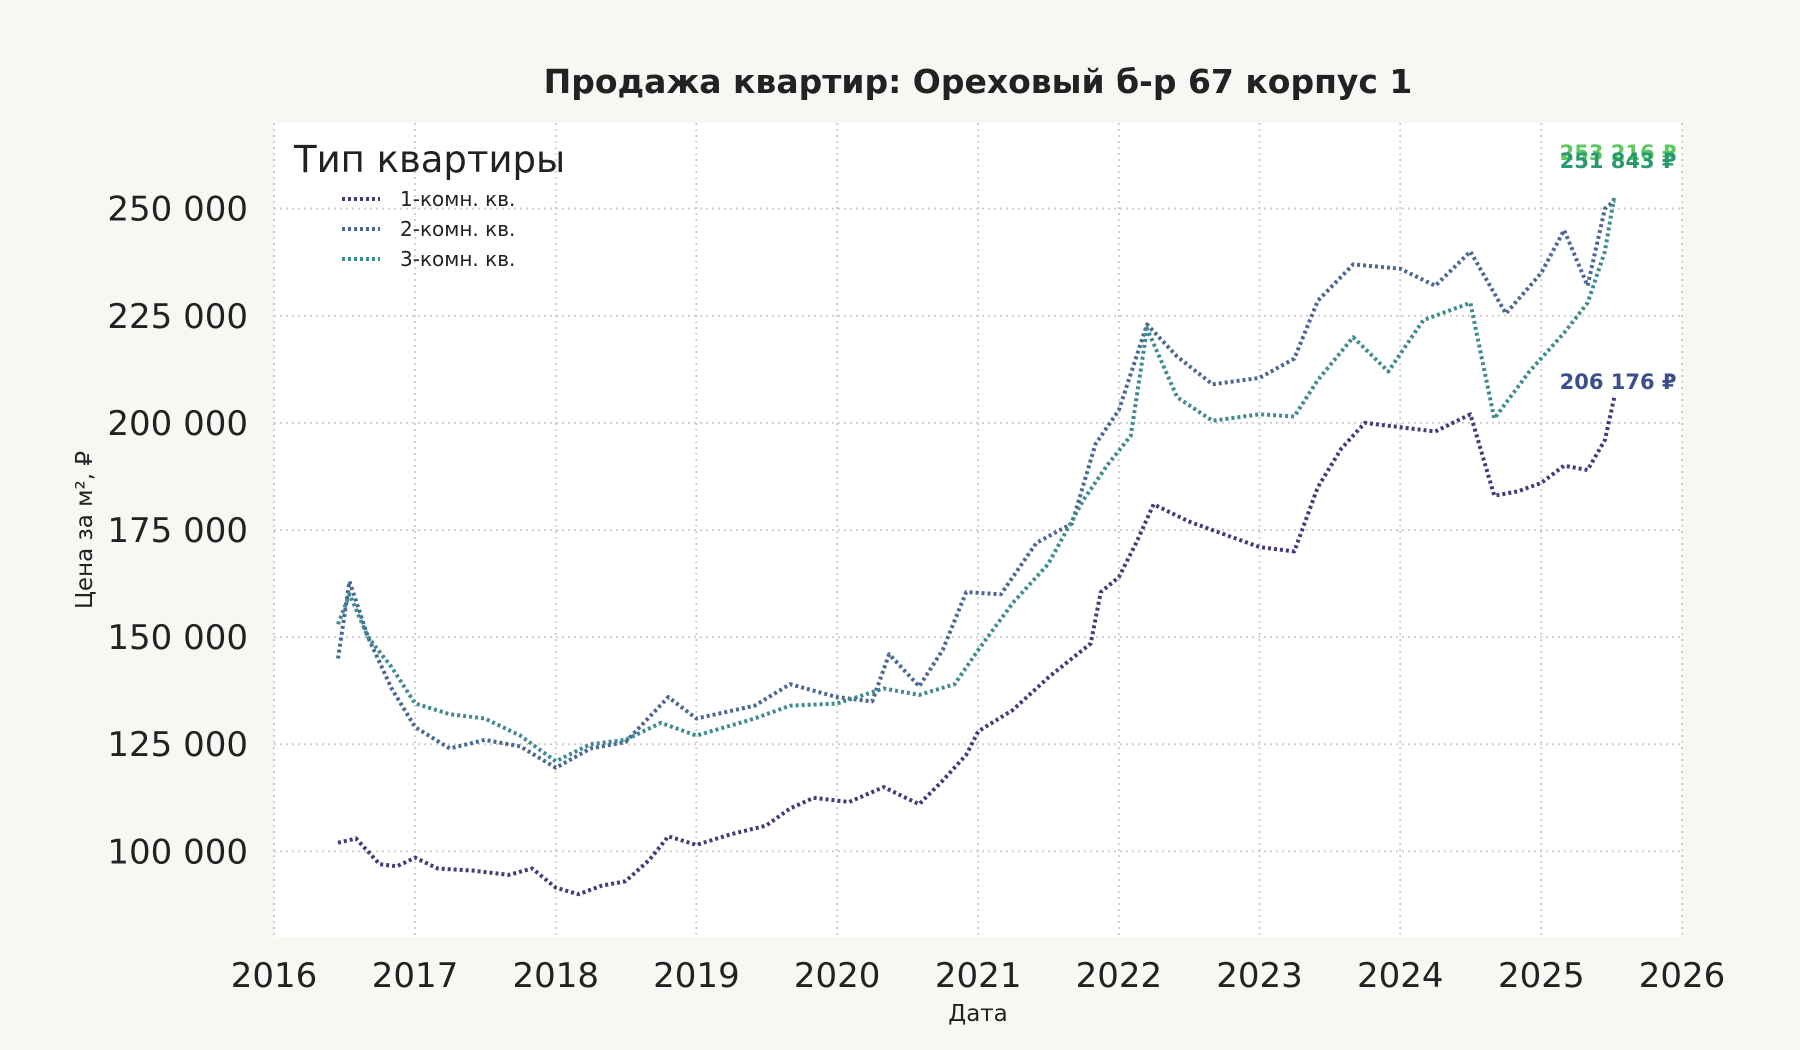 This screenshot has width=1800, height=1050. I want to click on x-axis-label: Дата, so click(978, 1014).